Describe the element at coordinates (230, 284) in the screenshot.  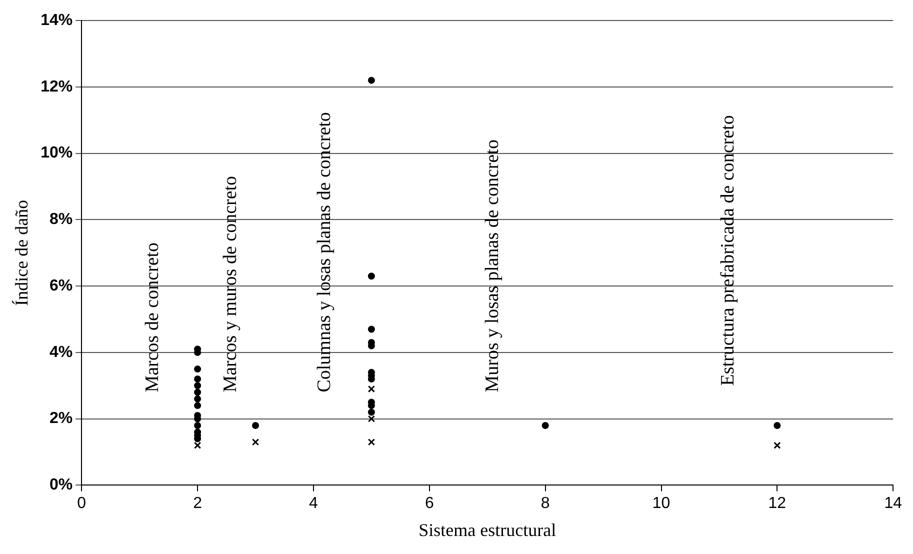
I see `annotation: Marcos y muros de concreto` at that location.